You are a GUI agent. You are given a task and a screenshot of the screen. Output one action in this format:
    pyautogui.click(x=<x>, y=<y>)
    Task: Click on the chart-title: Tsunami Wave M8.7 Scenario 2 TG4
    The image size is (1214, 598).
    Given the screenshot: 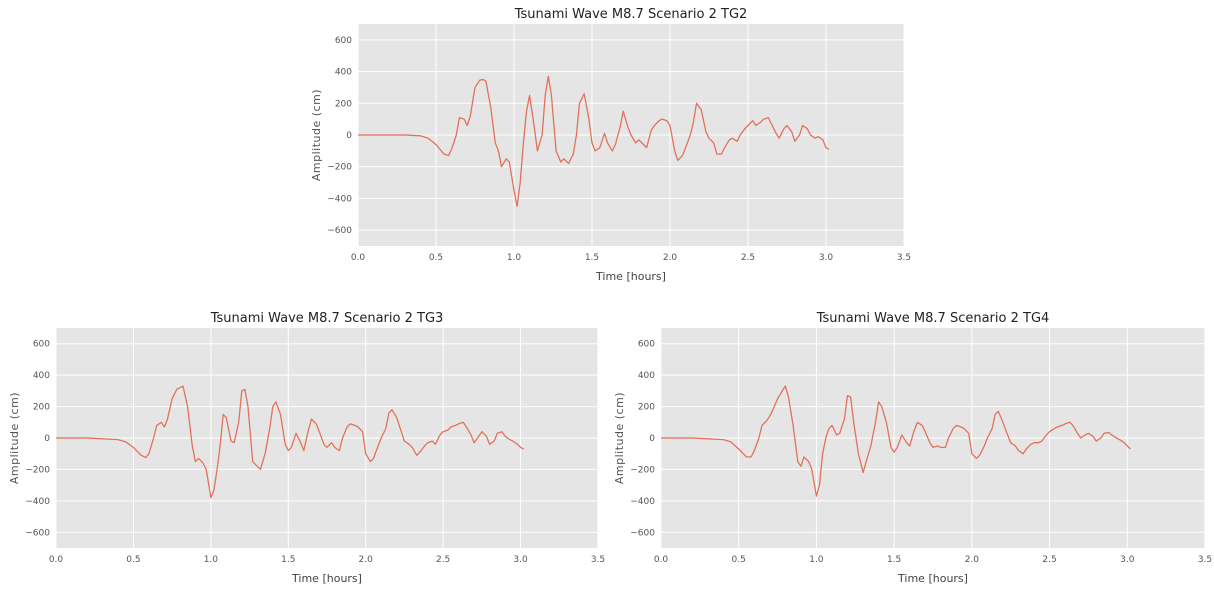 What is the action you would take?
    pyautogui.click(x=933, y=318)
    